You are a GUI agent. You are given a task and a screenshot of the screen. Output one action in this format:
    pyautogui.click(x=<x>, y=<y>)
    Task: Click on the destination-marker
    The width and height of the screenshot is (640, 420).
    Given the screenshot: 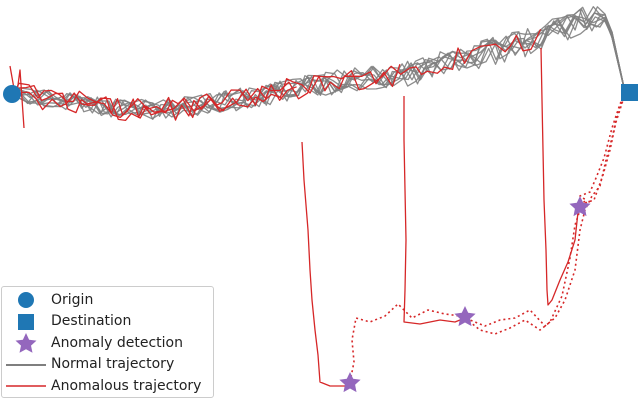 What is the action you would take?
    pyautogui.click(x=629, y=92)
    